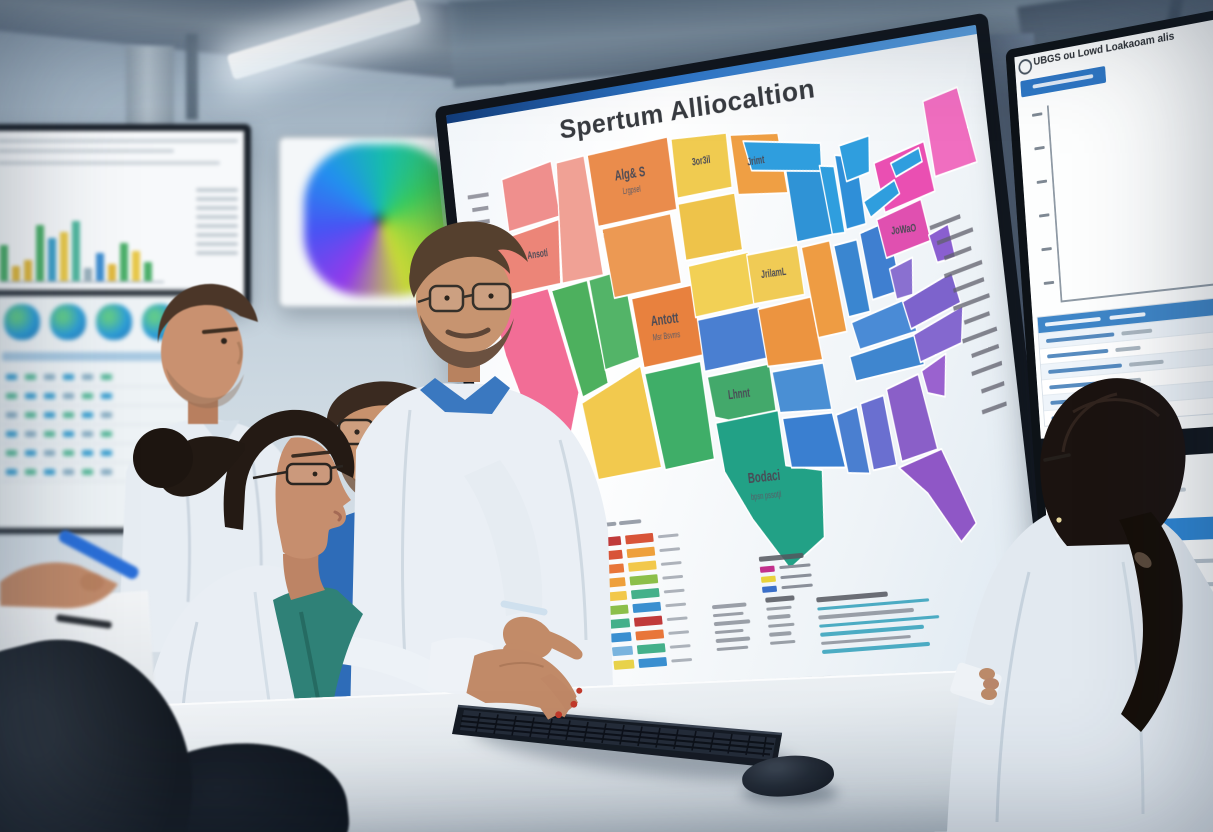 The width and height of the screenshot is (1213, 832). I want to click on neck, so click(304, 574).